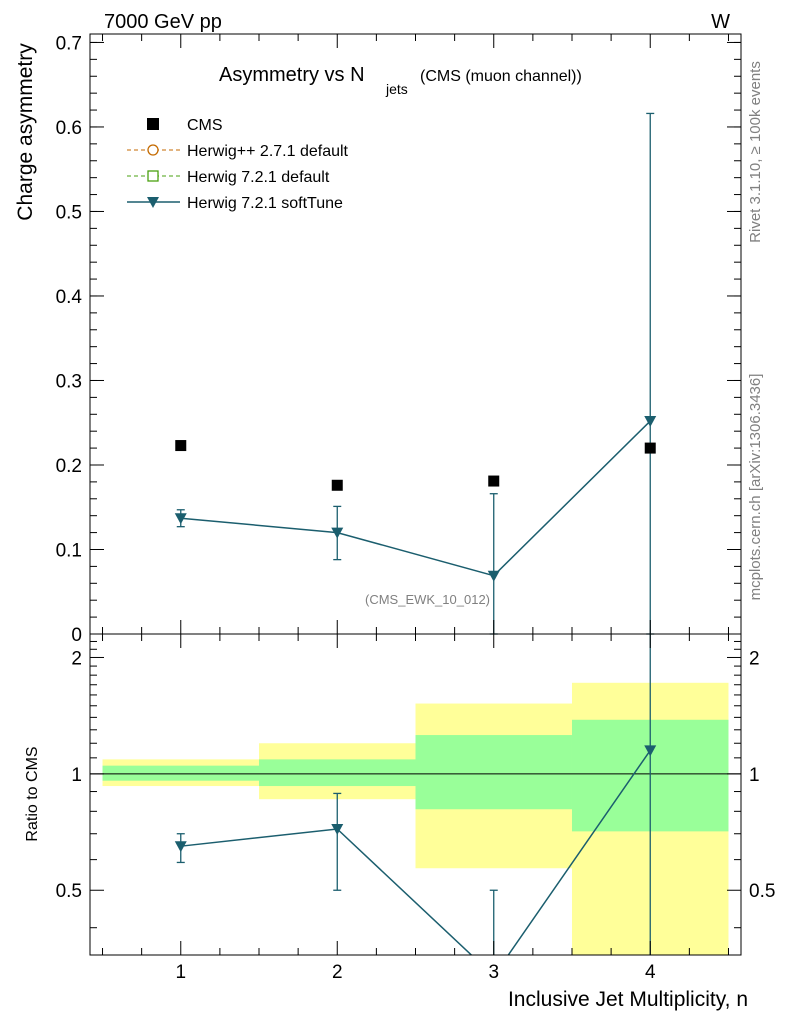 The height and width of the screenshot is (1024, 786). What do you see at coordinates (258, 177) in the screenshot?
I see `legend-label-herwig721: Herwig 7.2.1 default` at bounding box center [258, 177].